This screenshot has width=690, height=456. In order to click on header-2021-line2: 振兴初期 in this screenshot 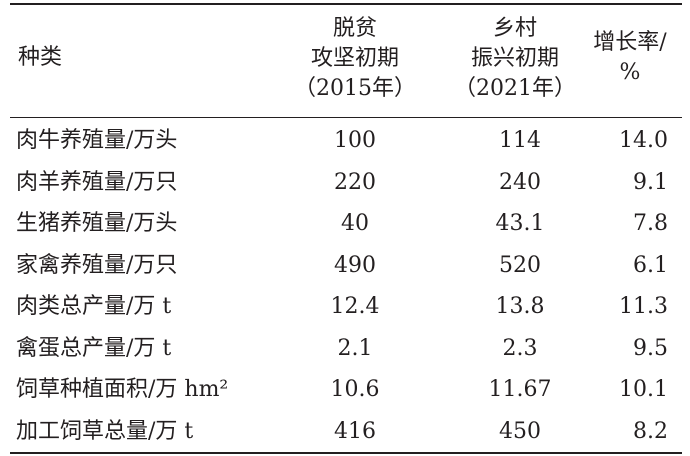, I will do `click(514, 58)`.